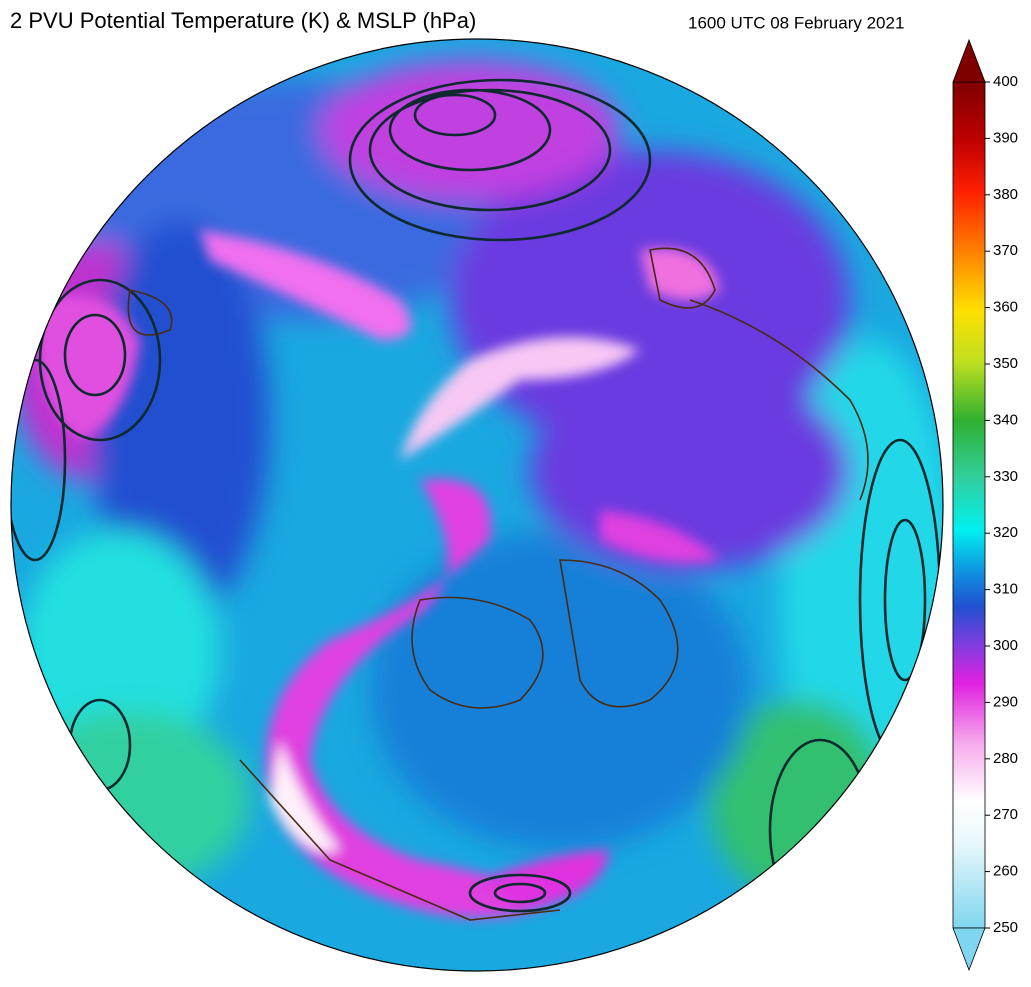 Image resolution: width=1031 pixels, height=987 pixels. Describe the element at coordinates (969, 949) in the screenshot. I see `colorbar-extend-bottom` at that location.